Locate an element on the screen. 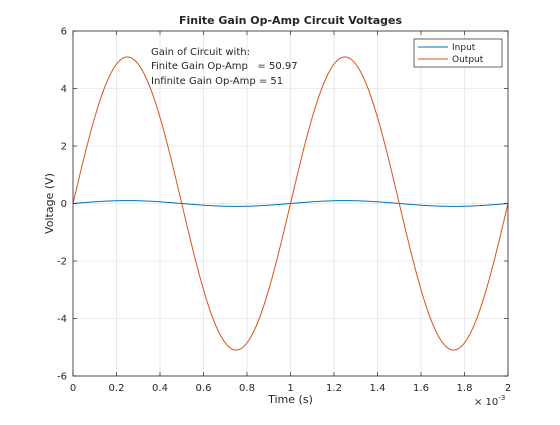 The width and height of the screenshot is (560, 425). x-exponent-label: × 10⁻³ is located at coordinates (489, 401).